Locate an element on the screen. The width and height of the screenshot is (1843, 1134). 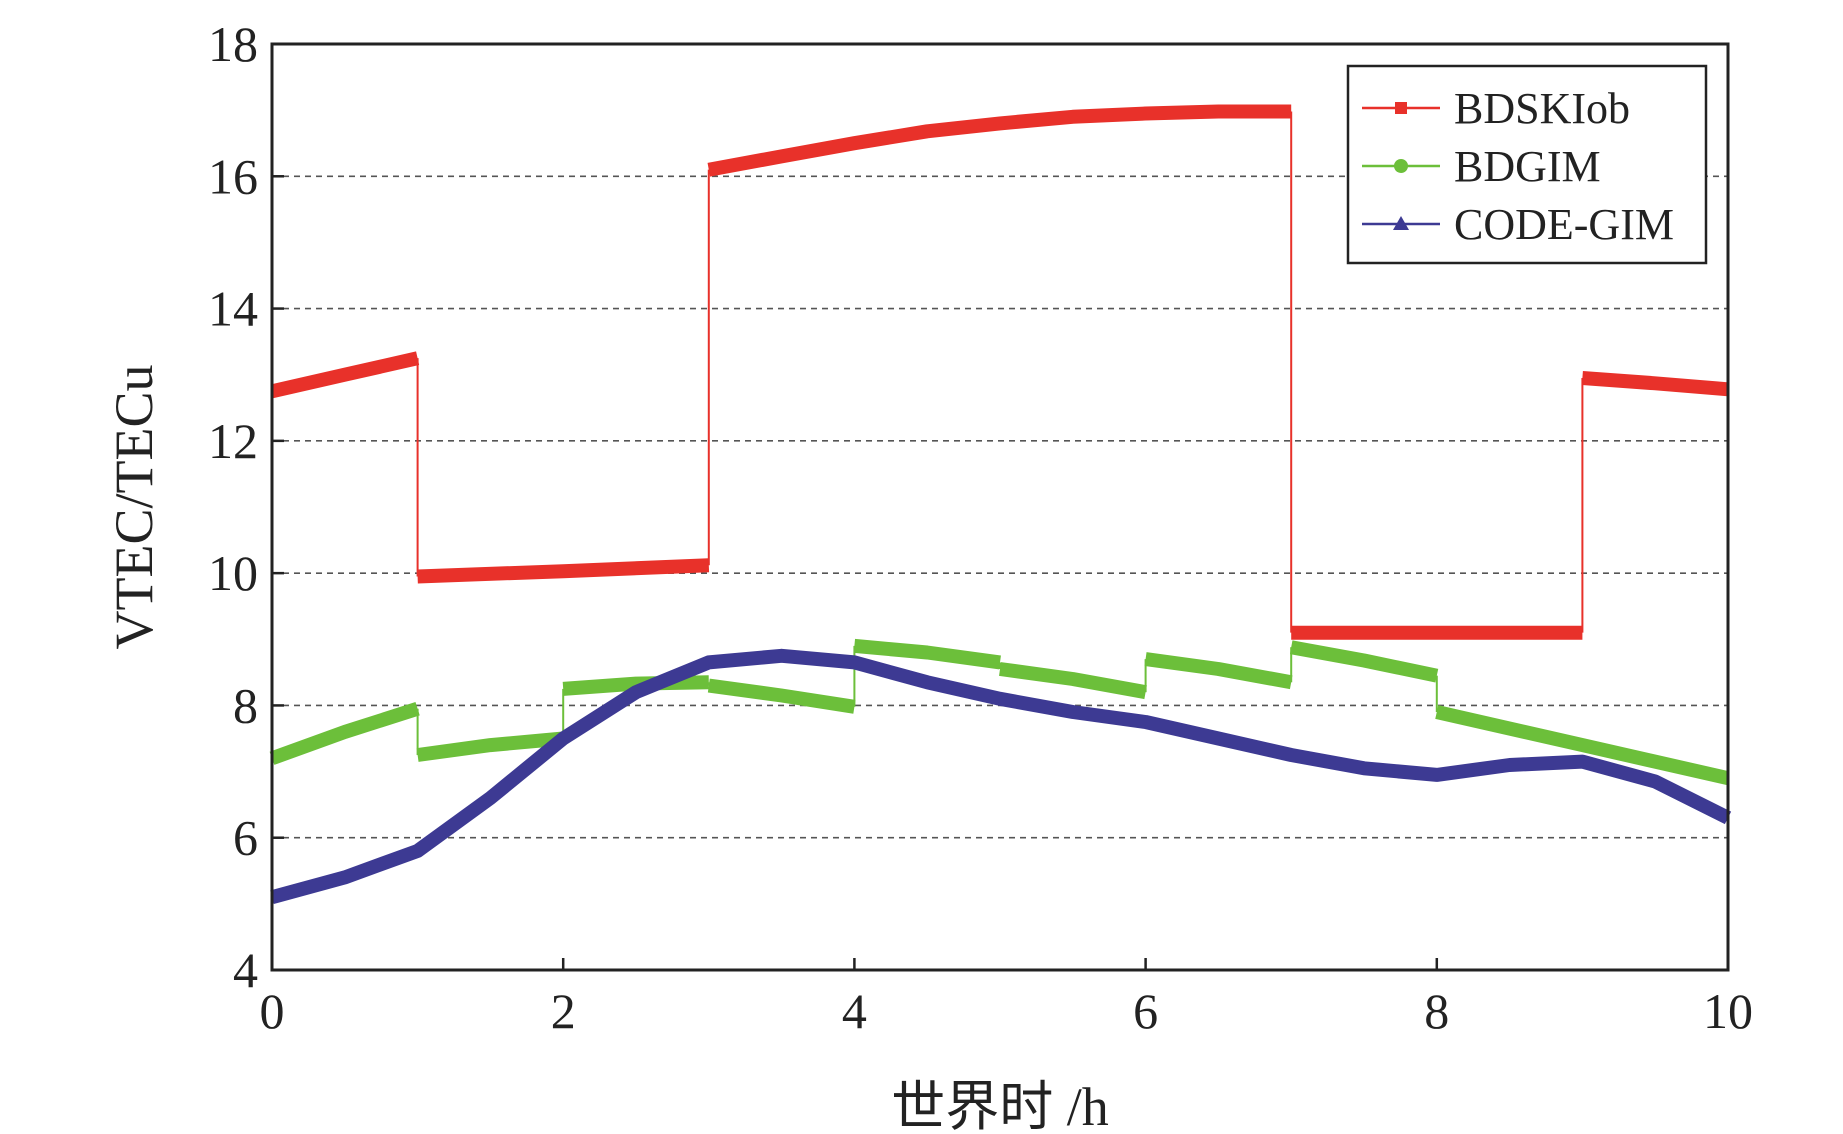
y-tick-label-14: 14 is located at coordinates (233, 309).